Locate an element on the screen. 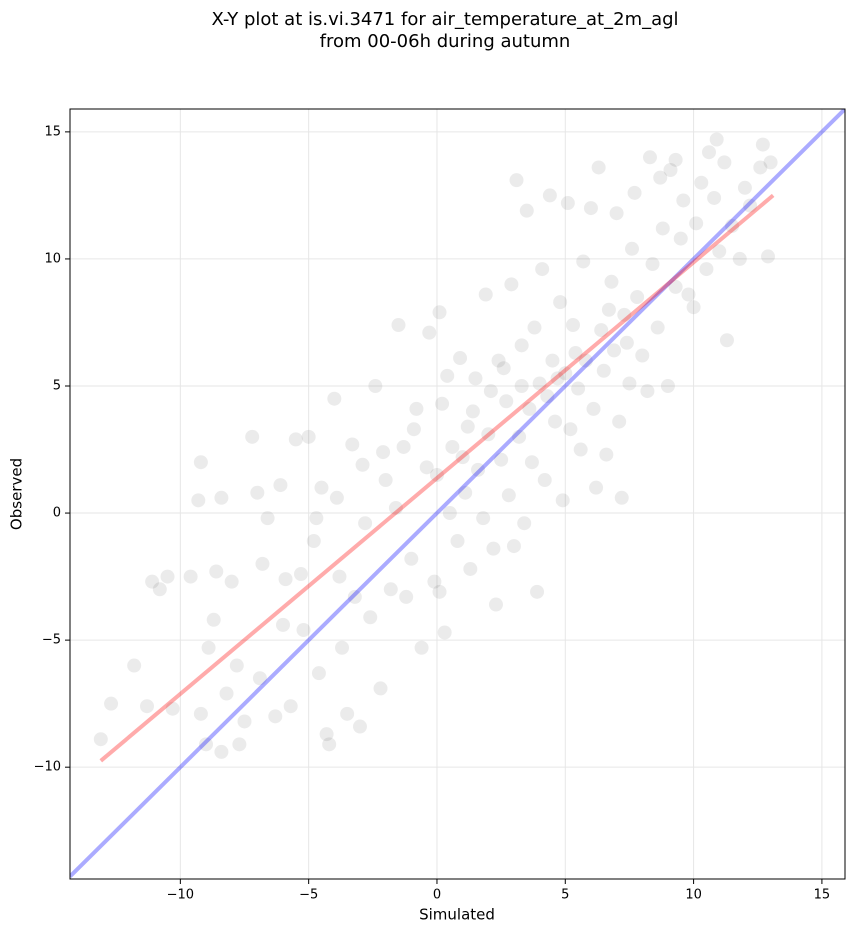 The image size is (854, 934). y-tick-label: −10 is located at coordinates (47, 767).